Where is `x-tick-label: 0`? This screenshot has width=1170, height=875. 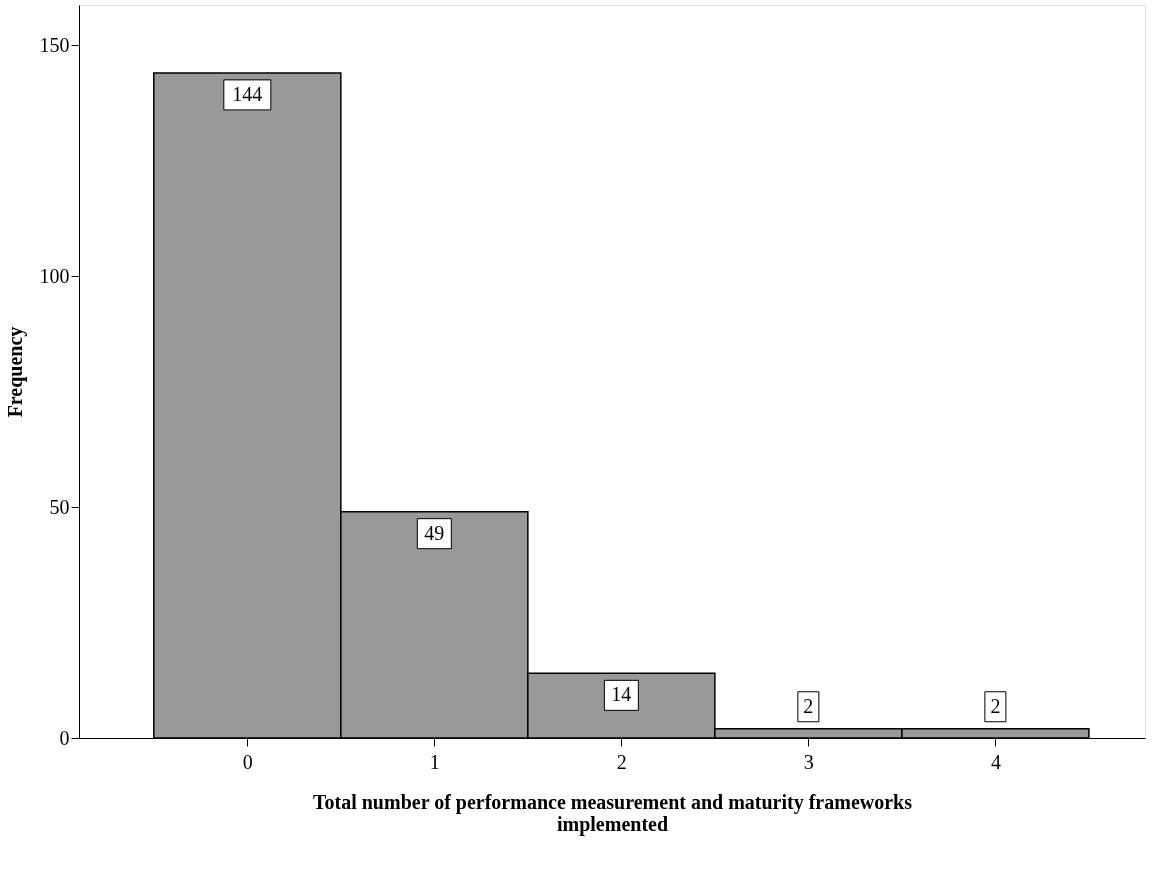 x-tick-label: 0 is located at coordinates (247, 761).